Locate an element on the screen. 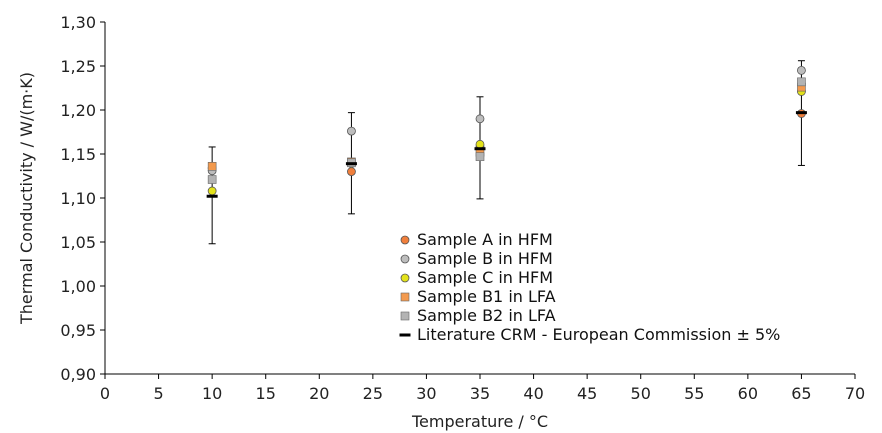 This screenshot has height=433, width=882. y-tick-label: 1,10 is located at coordinates (78, 198).